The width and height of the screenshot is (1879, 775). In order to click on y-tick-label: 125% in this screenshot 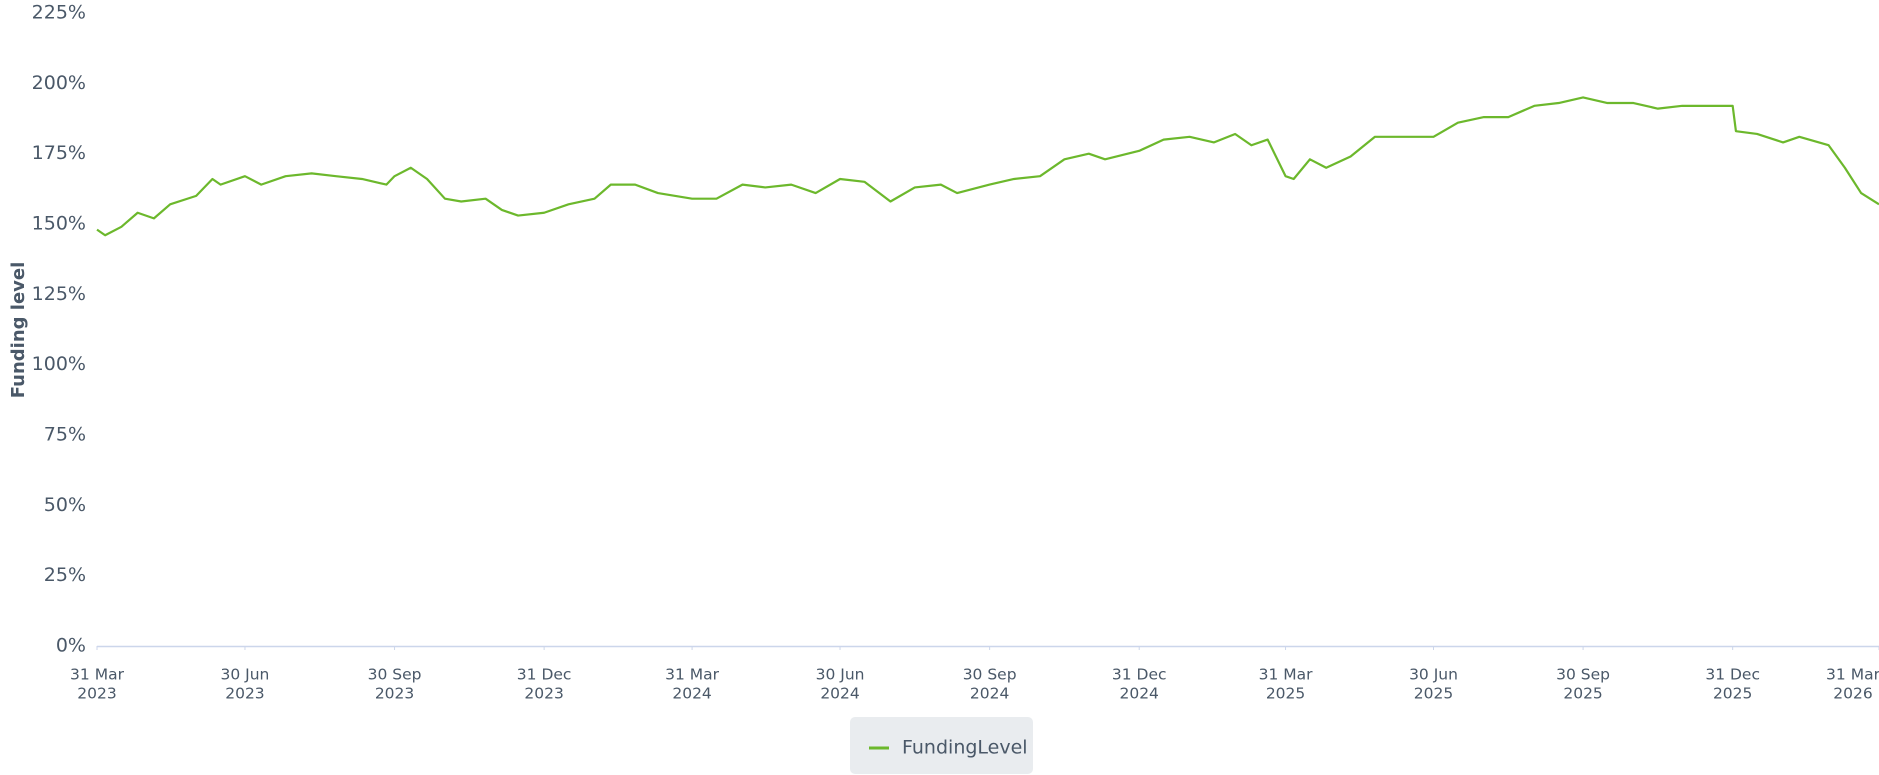, I will do `click(59, 294)`.